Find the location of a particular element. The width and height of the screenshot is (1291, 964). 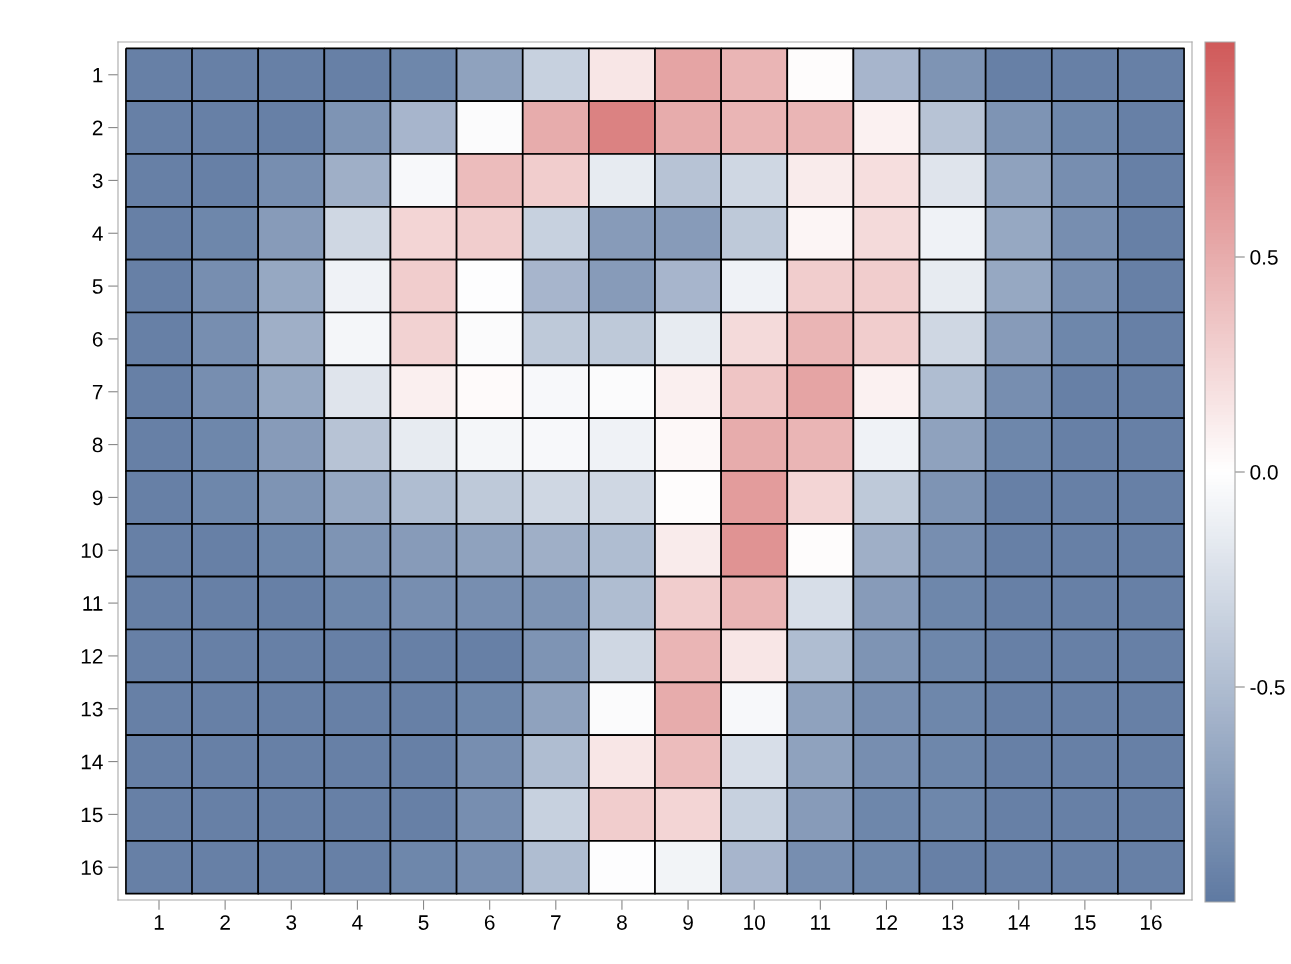

color-bar-label: 0.0 is located at coordinates (1264, 472).